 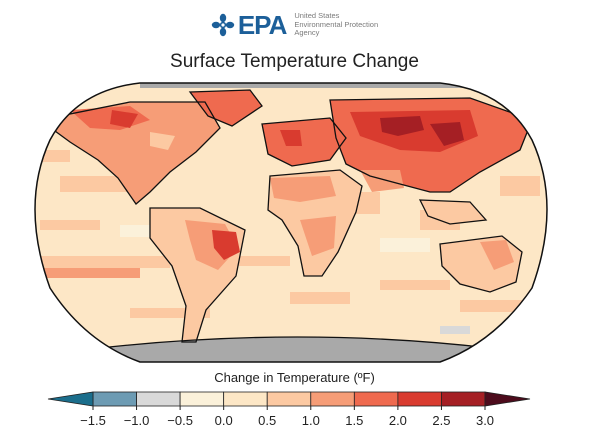 What do you see at coordinates (267, 420) in the screenshot?
I see `colorbar-tick-label: 0.5` at bounding box center [267, 420].